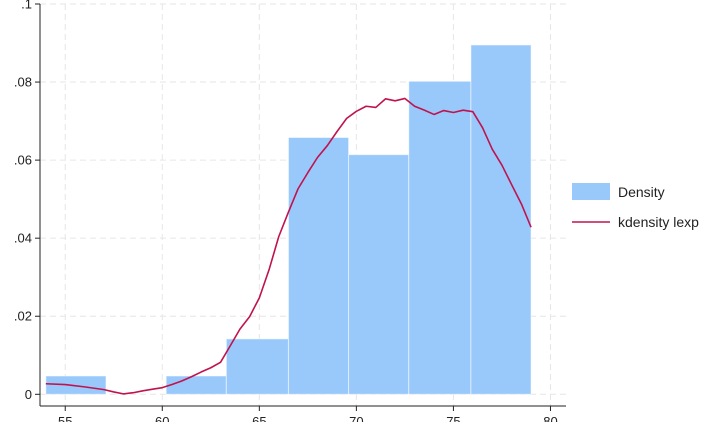 This screenshot has height=422, width=711. I want to click on y-tick-label: 0, so click(28, 394).